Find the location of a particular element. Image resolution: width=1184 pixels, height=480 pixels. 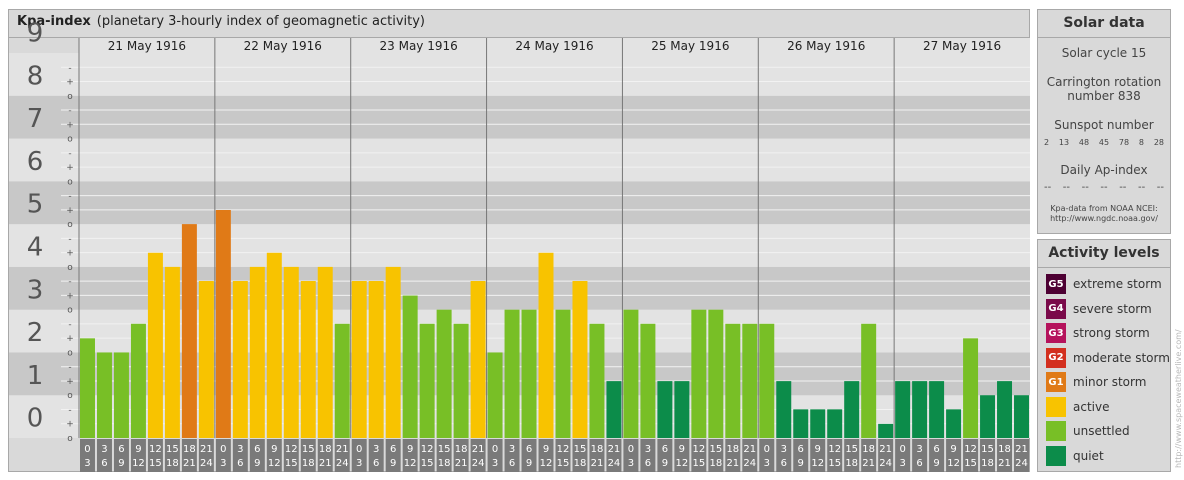

legend-swatch: G1 is located at coordinates (1056, 382).